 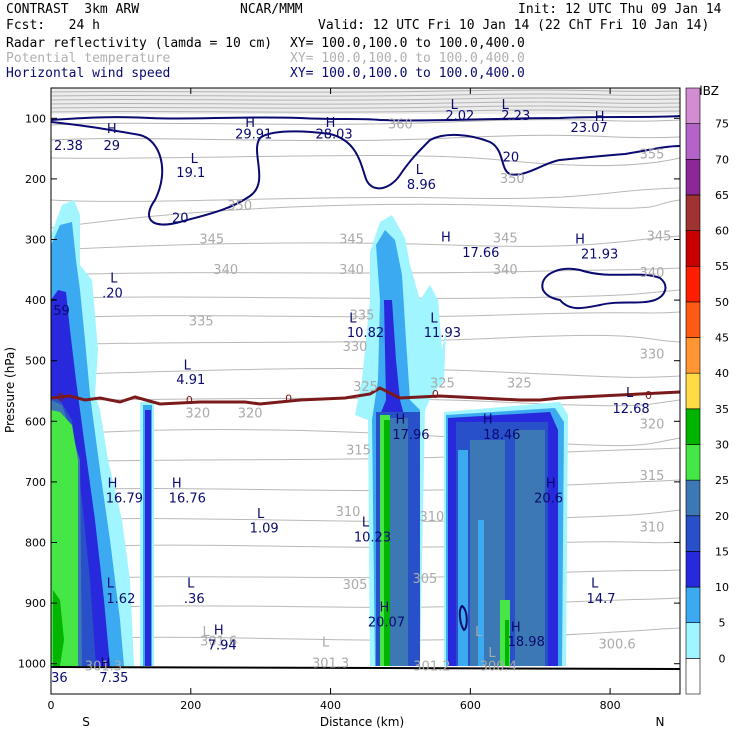 What do you see at coordinates (112, 146) in the screenshot?
I see `wind-speed-label: 29` at bounding box center [112, 146].